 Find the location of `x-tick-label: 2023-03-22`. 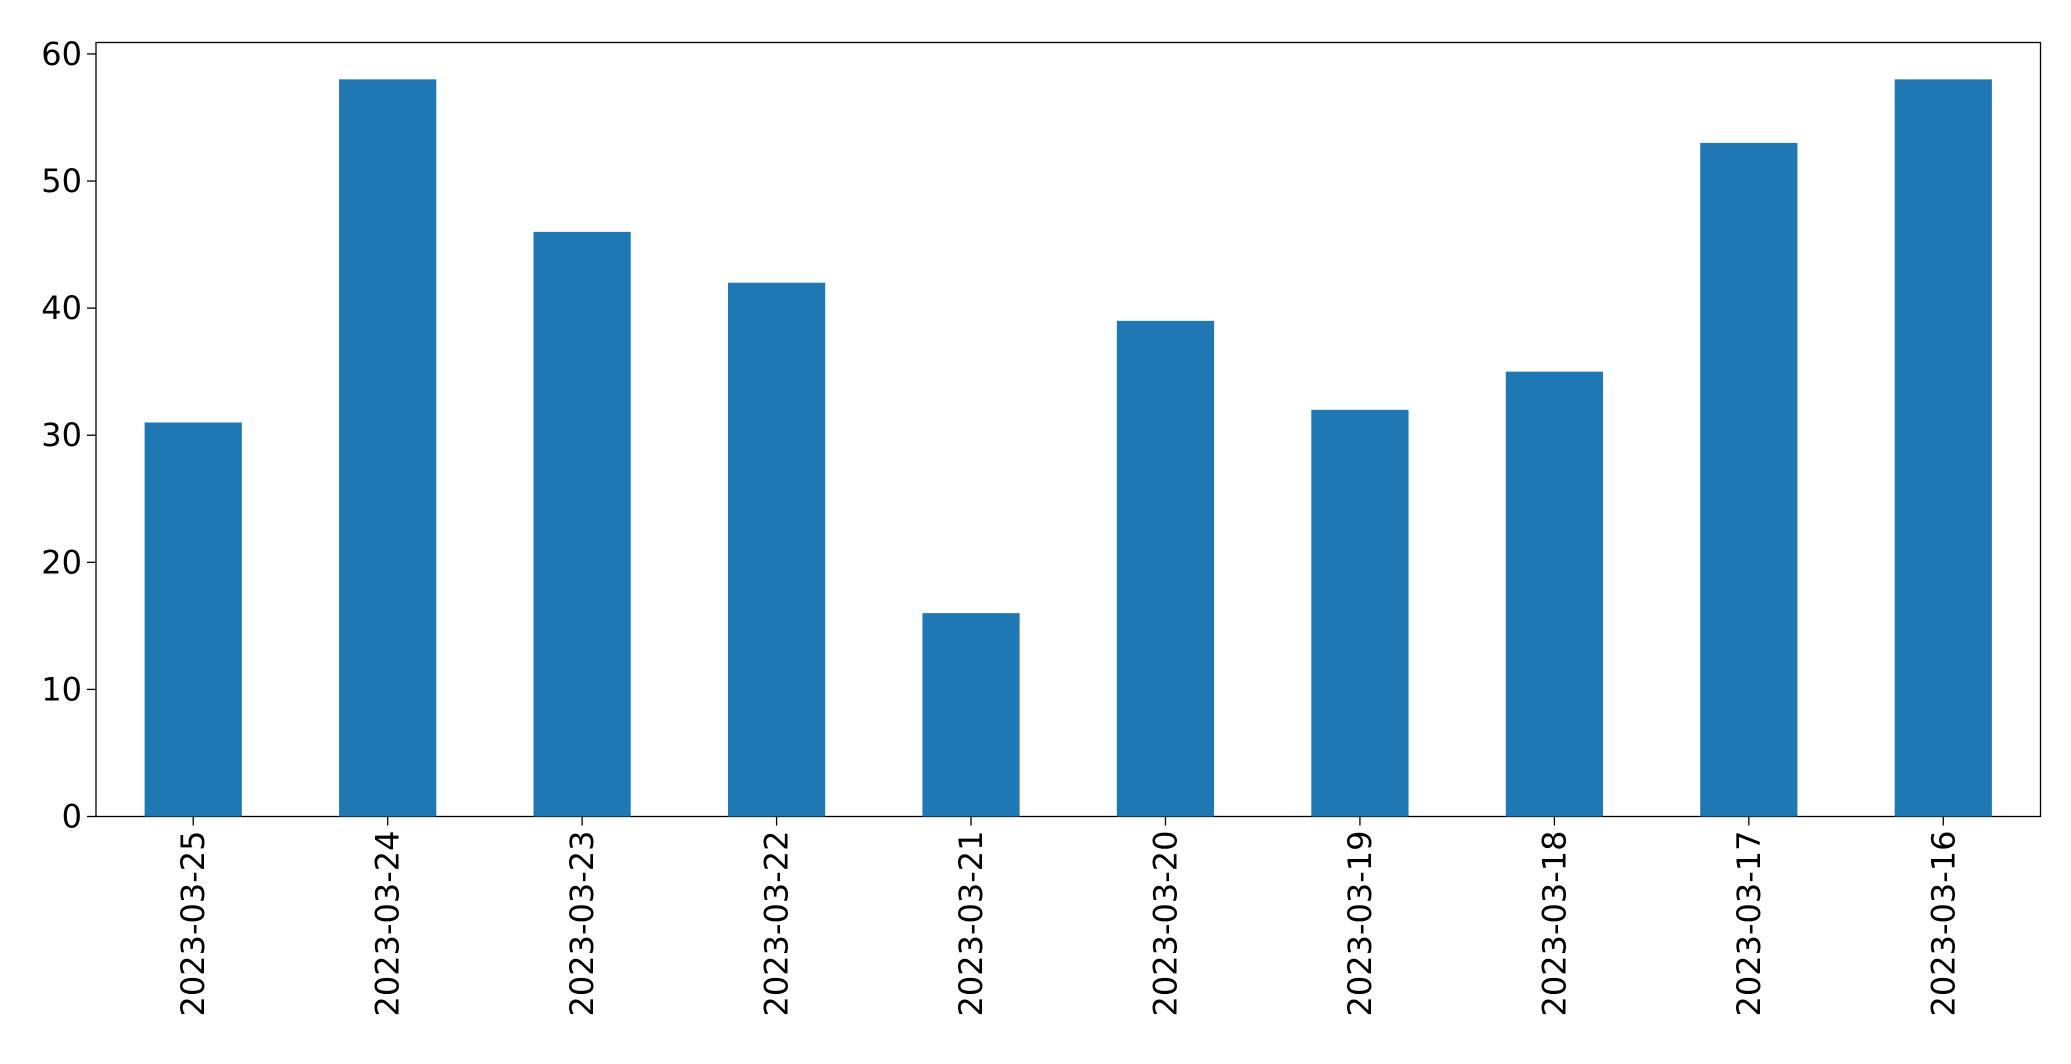

x-tick-label: 2023-03-22 is located at coordinates (777, 924).